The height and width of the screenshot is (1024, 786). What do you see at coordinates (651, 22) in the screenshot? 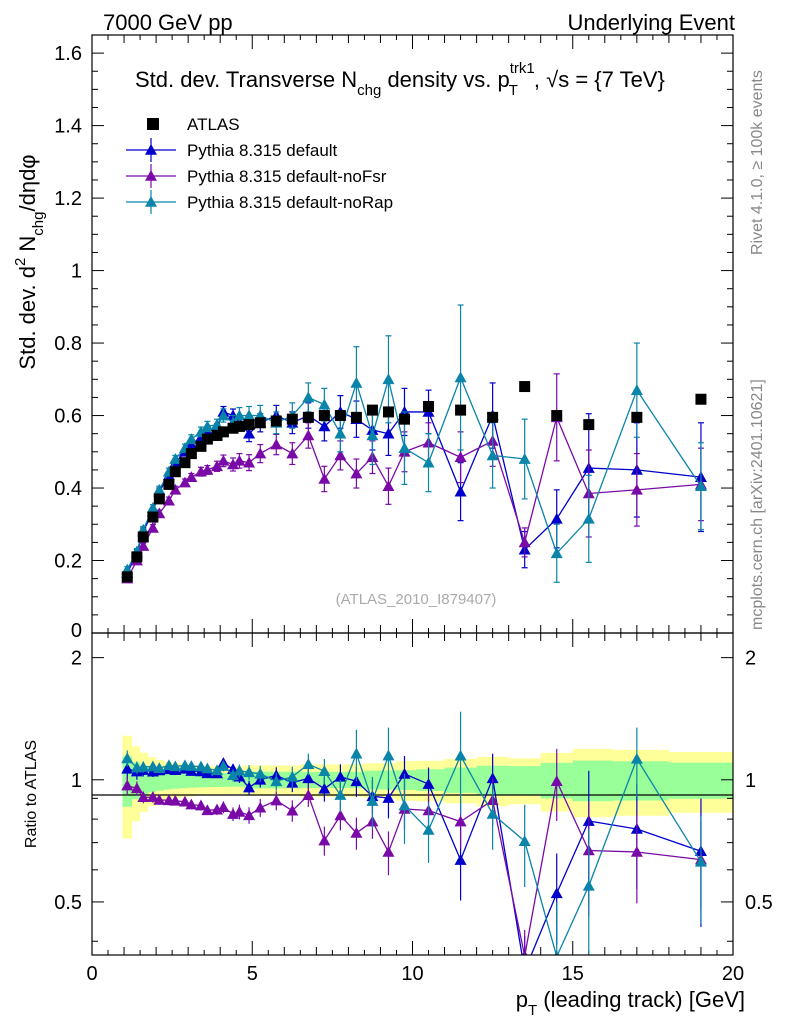
I see `header-right: Underlying Event` at bounding box center [651, 22].